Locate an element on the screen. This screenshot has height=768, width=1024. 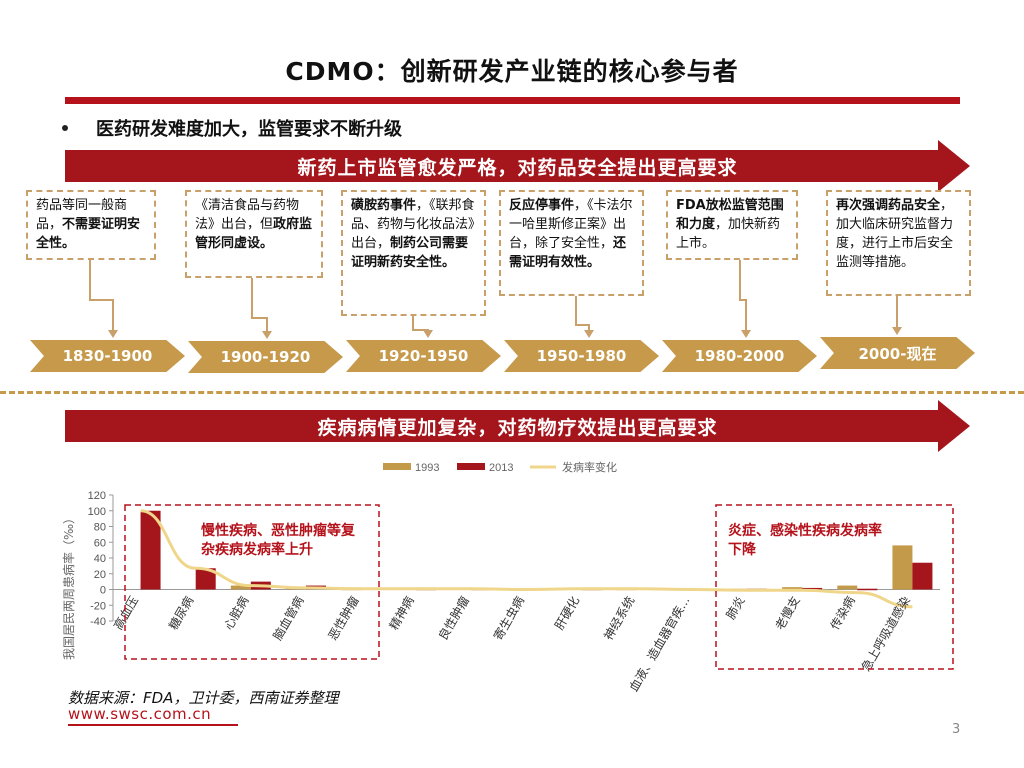
timeline-period-arrow: 1950-1980 is located at coordinates (581, 356).